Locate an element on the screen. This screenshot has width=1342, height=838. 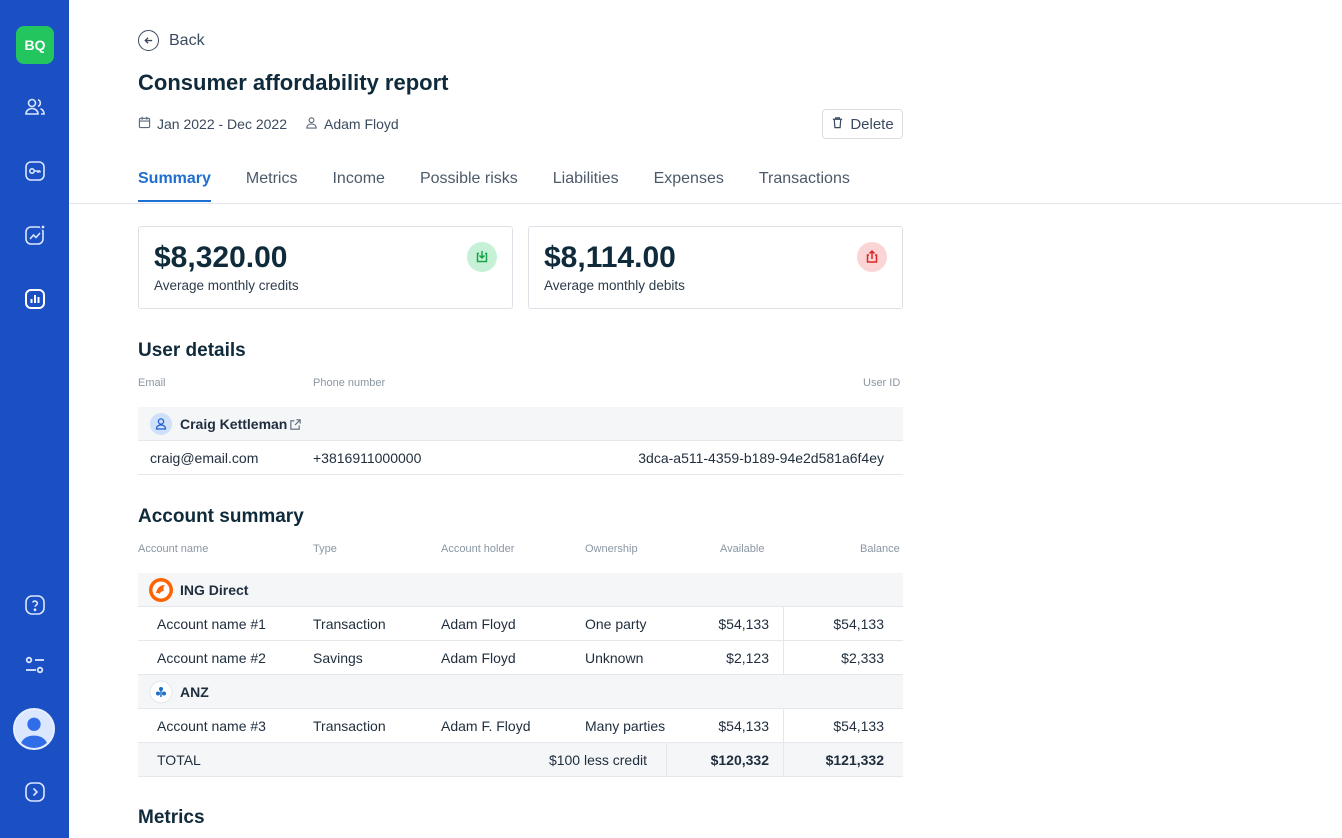
total-balance: $121,332 is located at coordinates (854, 760).